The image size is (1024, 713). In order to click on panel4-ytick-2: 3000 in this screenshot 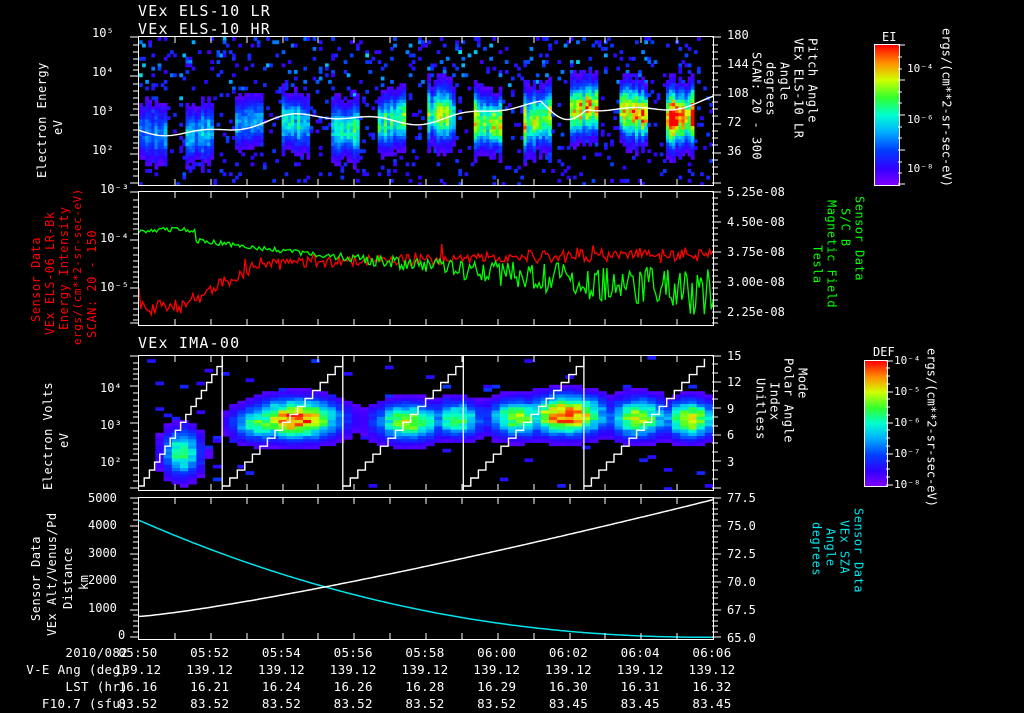, I will do `click(102, 553)`.